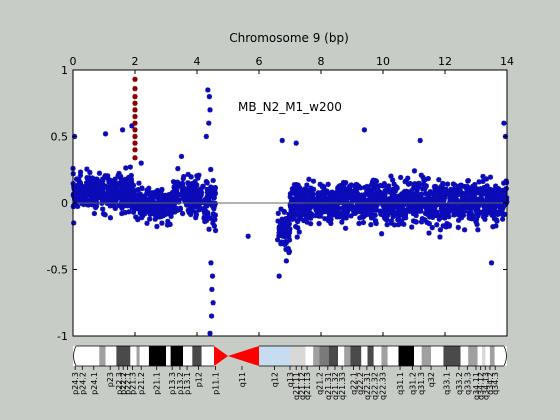  What do you see at coordinates (383, 61) in the screenshot?
I see `x-tick-label: 10` at bounding box center [383, 61].